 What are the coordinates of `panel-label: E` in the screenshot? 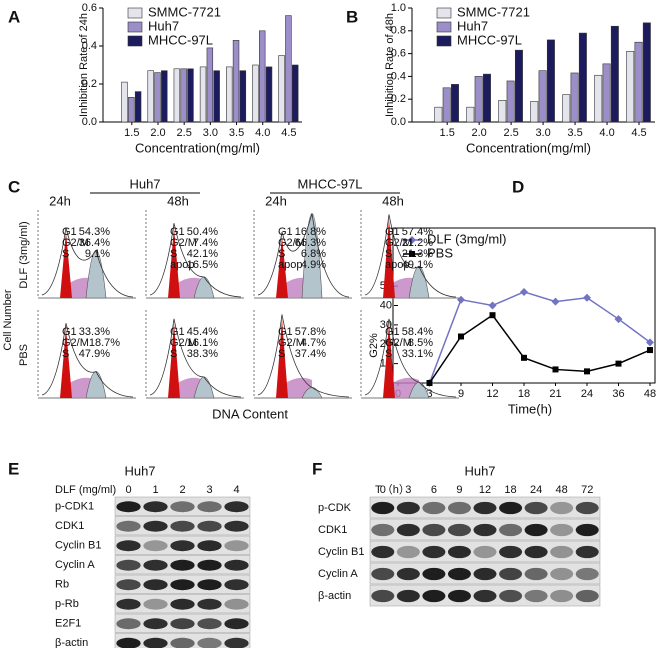 It's located at (13, 468).